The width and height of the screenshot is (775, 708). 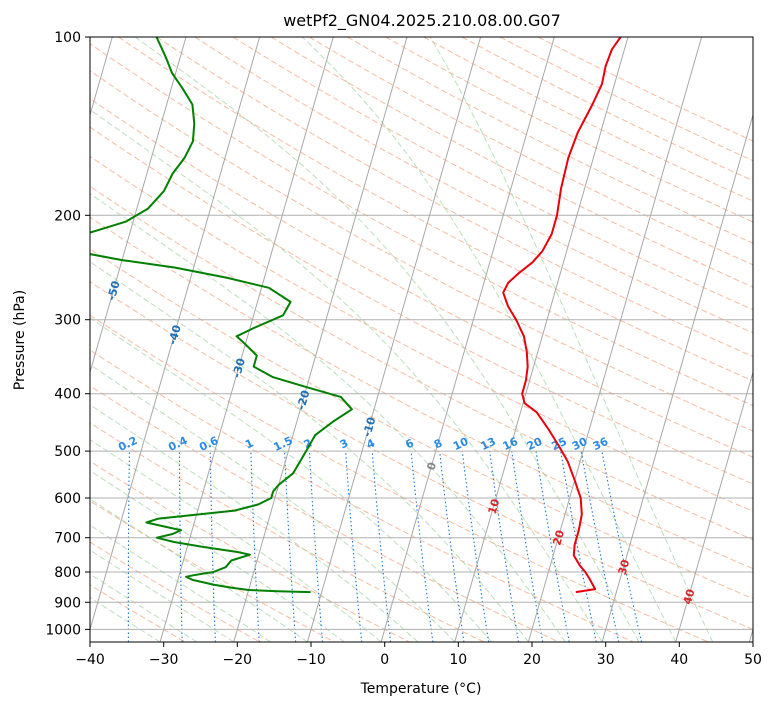 What do you see at coordinates (369, 426) in the screenshot?
I see `isotherm-label: -10` at bounding box center [369, 426].